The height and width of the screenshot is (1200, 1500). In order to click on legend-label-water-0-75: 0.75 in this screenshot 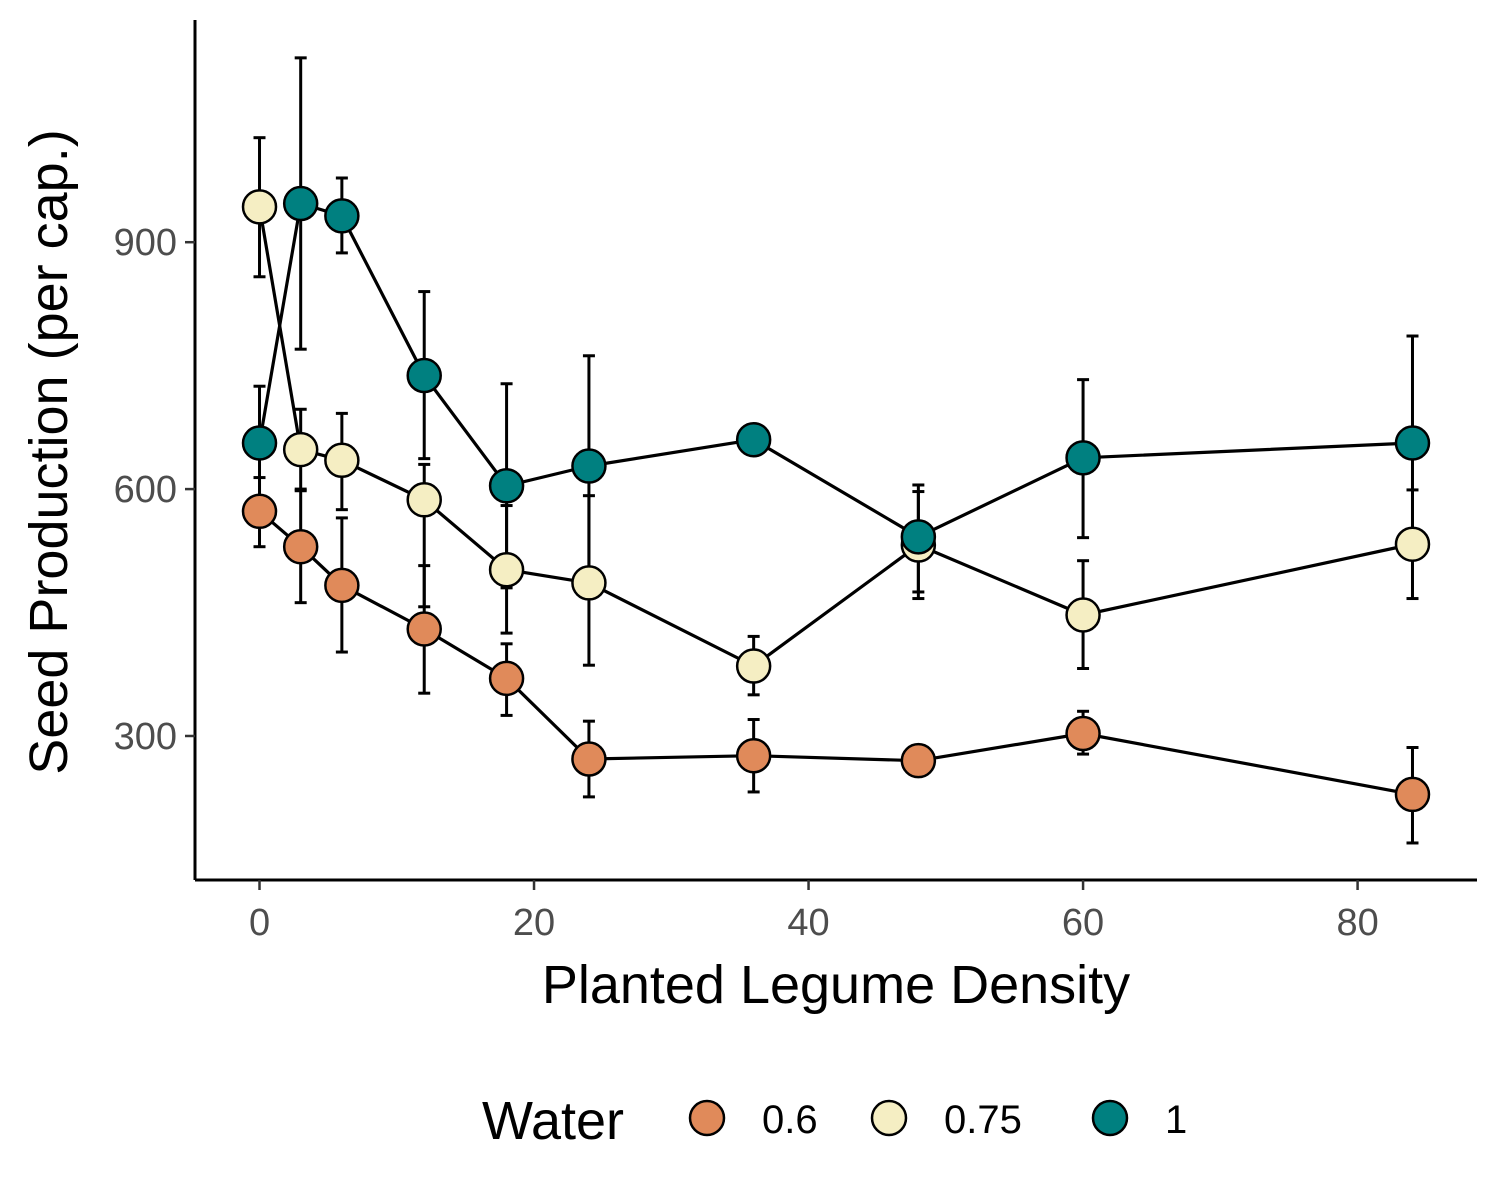, I will do `click(983, 1120)`.